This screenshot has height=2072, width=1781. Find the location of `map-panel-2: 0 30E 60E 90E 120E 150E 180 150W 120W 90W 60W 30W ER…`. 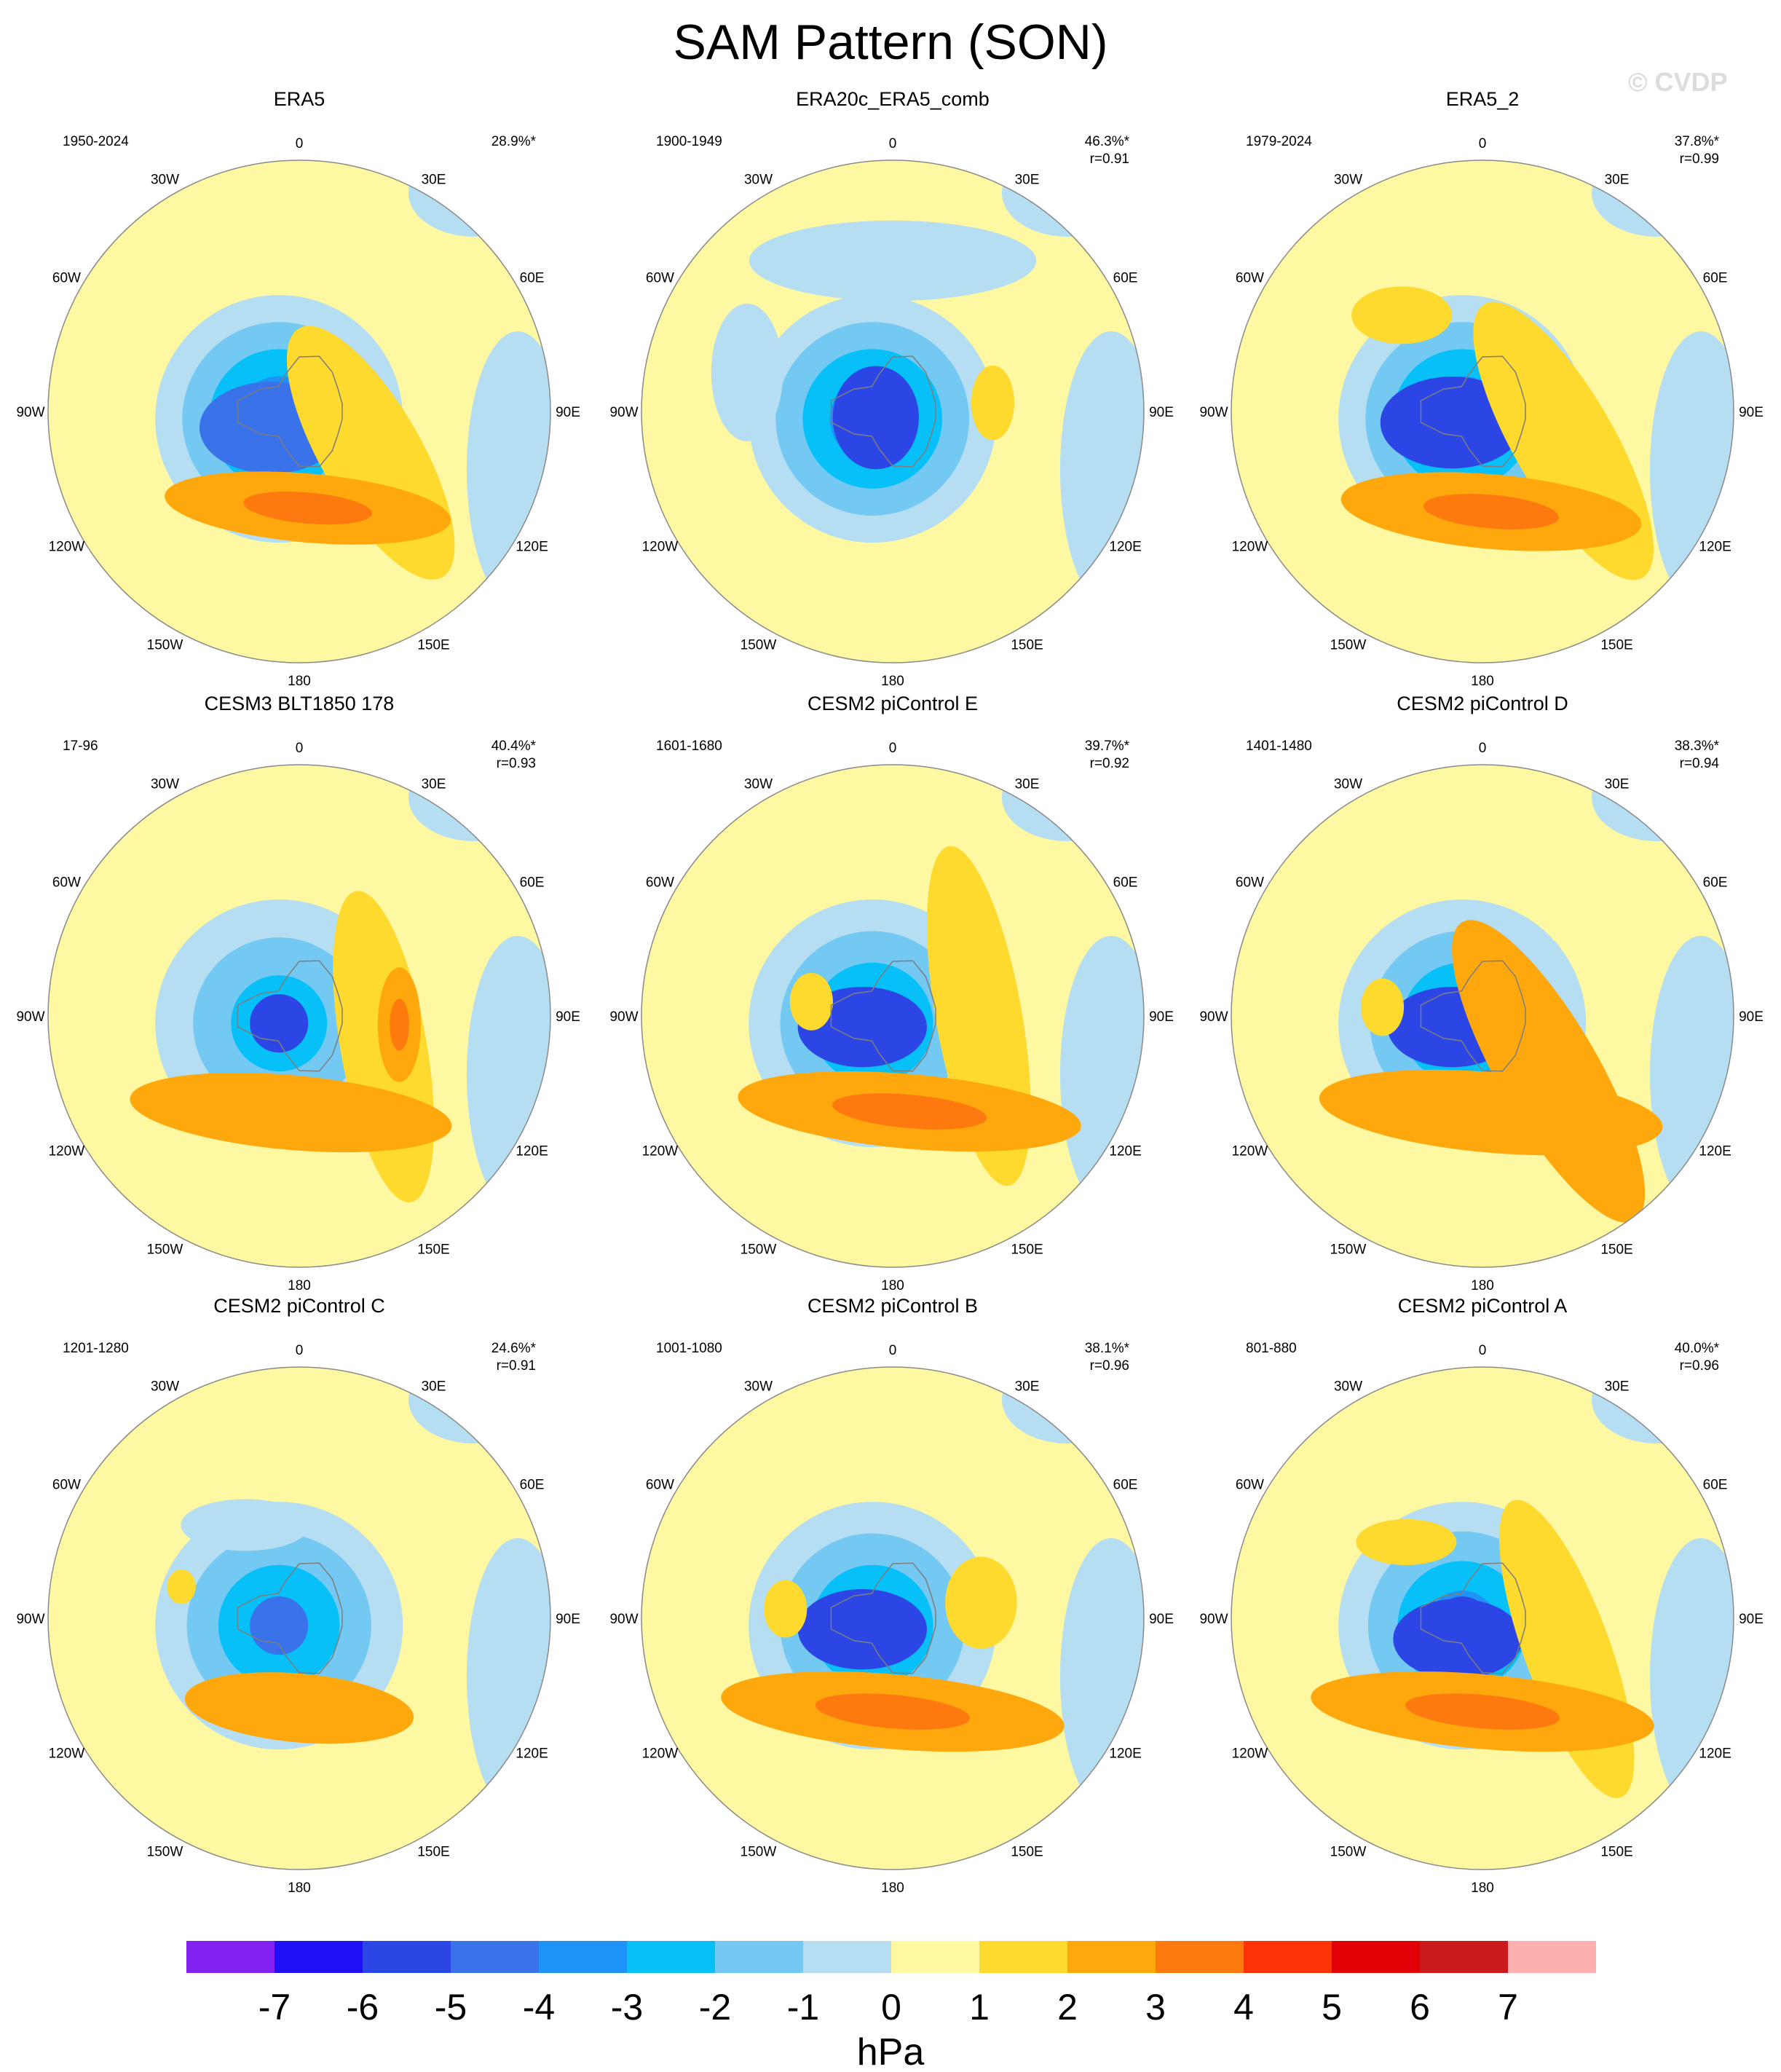

map-panel-2: 0 30E 60E 90E 120E 150E 180 150W 120W 90W 60W 30W ER… is located at coordinates (891, 388).